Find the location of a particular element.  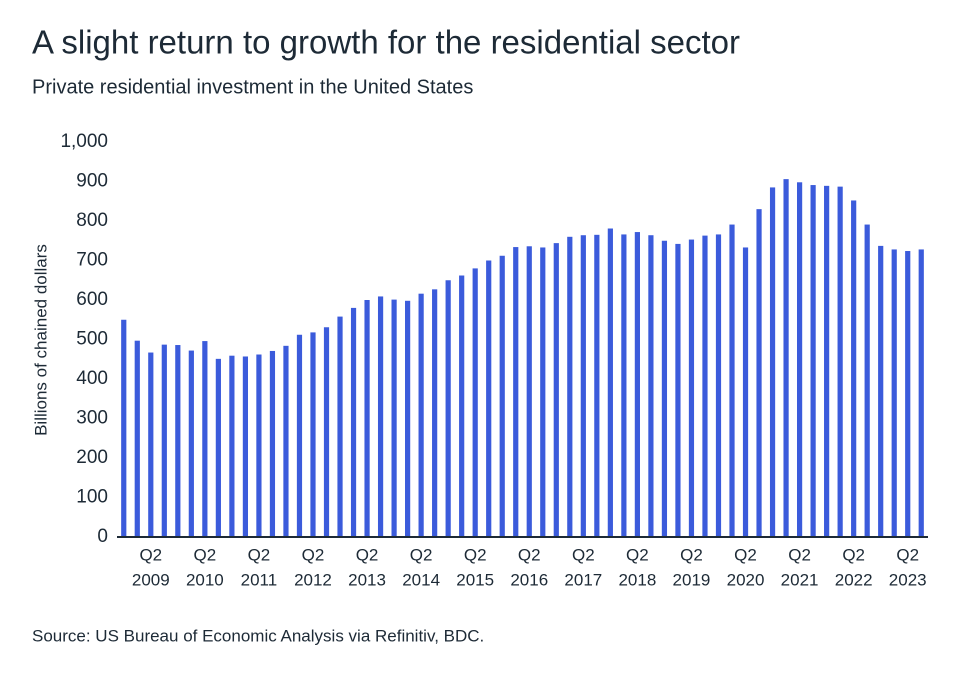

y-tick-label: 200 is located at coordinates (92, 457).